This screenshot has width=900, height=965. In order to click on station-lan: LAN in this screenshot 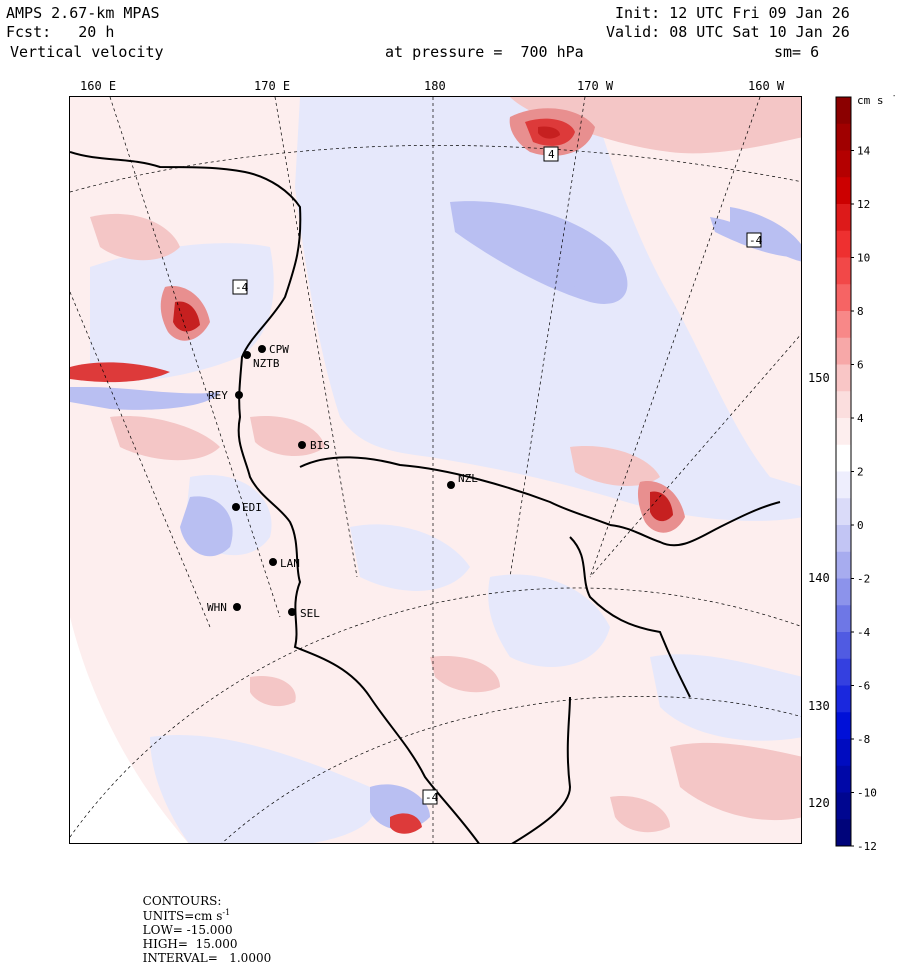, I will do `click(284, 563)`.